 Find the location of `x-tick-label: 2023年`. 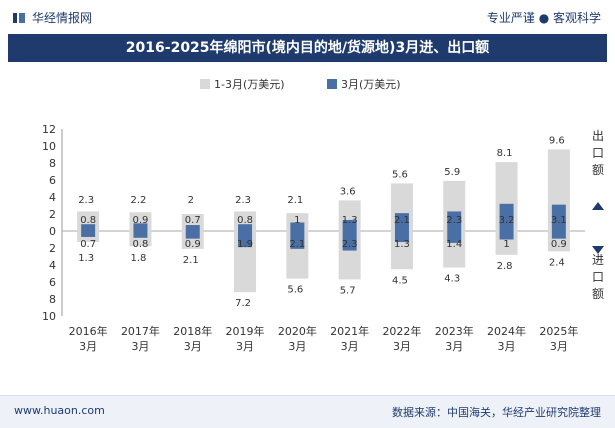

x-tick-label: 2023年 is located at coordinates (454, 331).